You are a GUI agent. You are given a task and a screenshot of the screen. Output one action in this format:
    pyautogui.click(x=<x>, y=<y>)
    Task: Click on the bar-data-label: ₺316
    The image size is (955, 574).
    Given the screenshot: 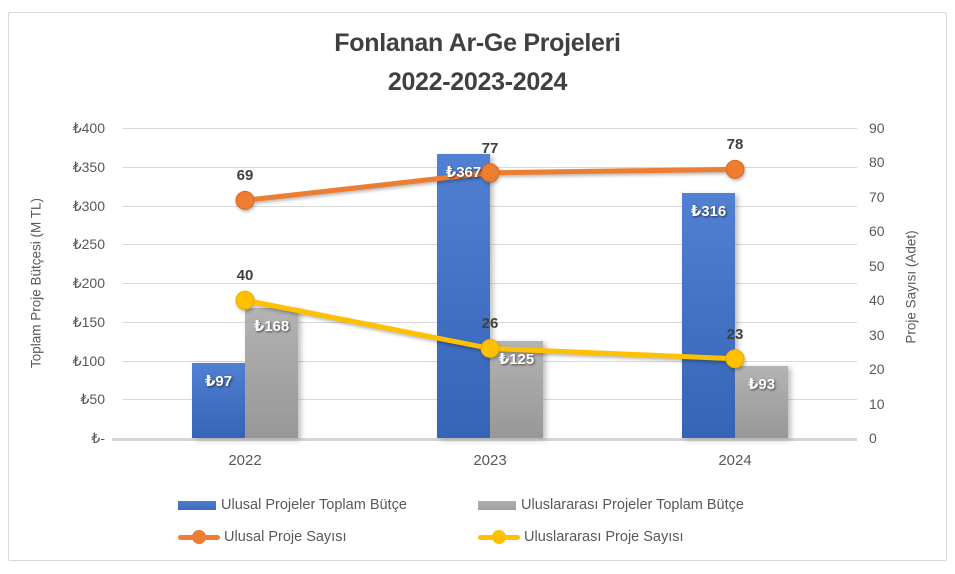 What is the action you would take?
    pyautogui.click(x=708, y=212)
    